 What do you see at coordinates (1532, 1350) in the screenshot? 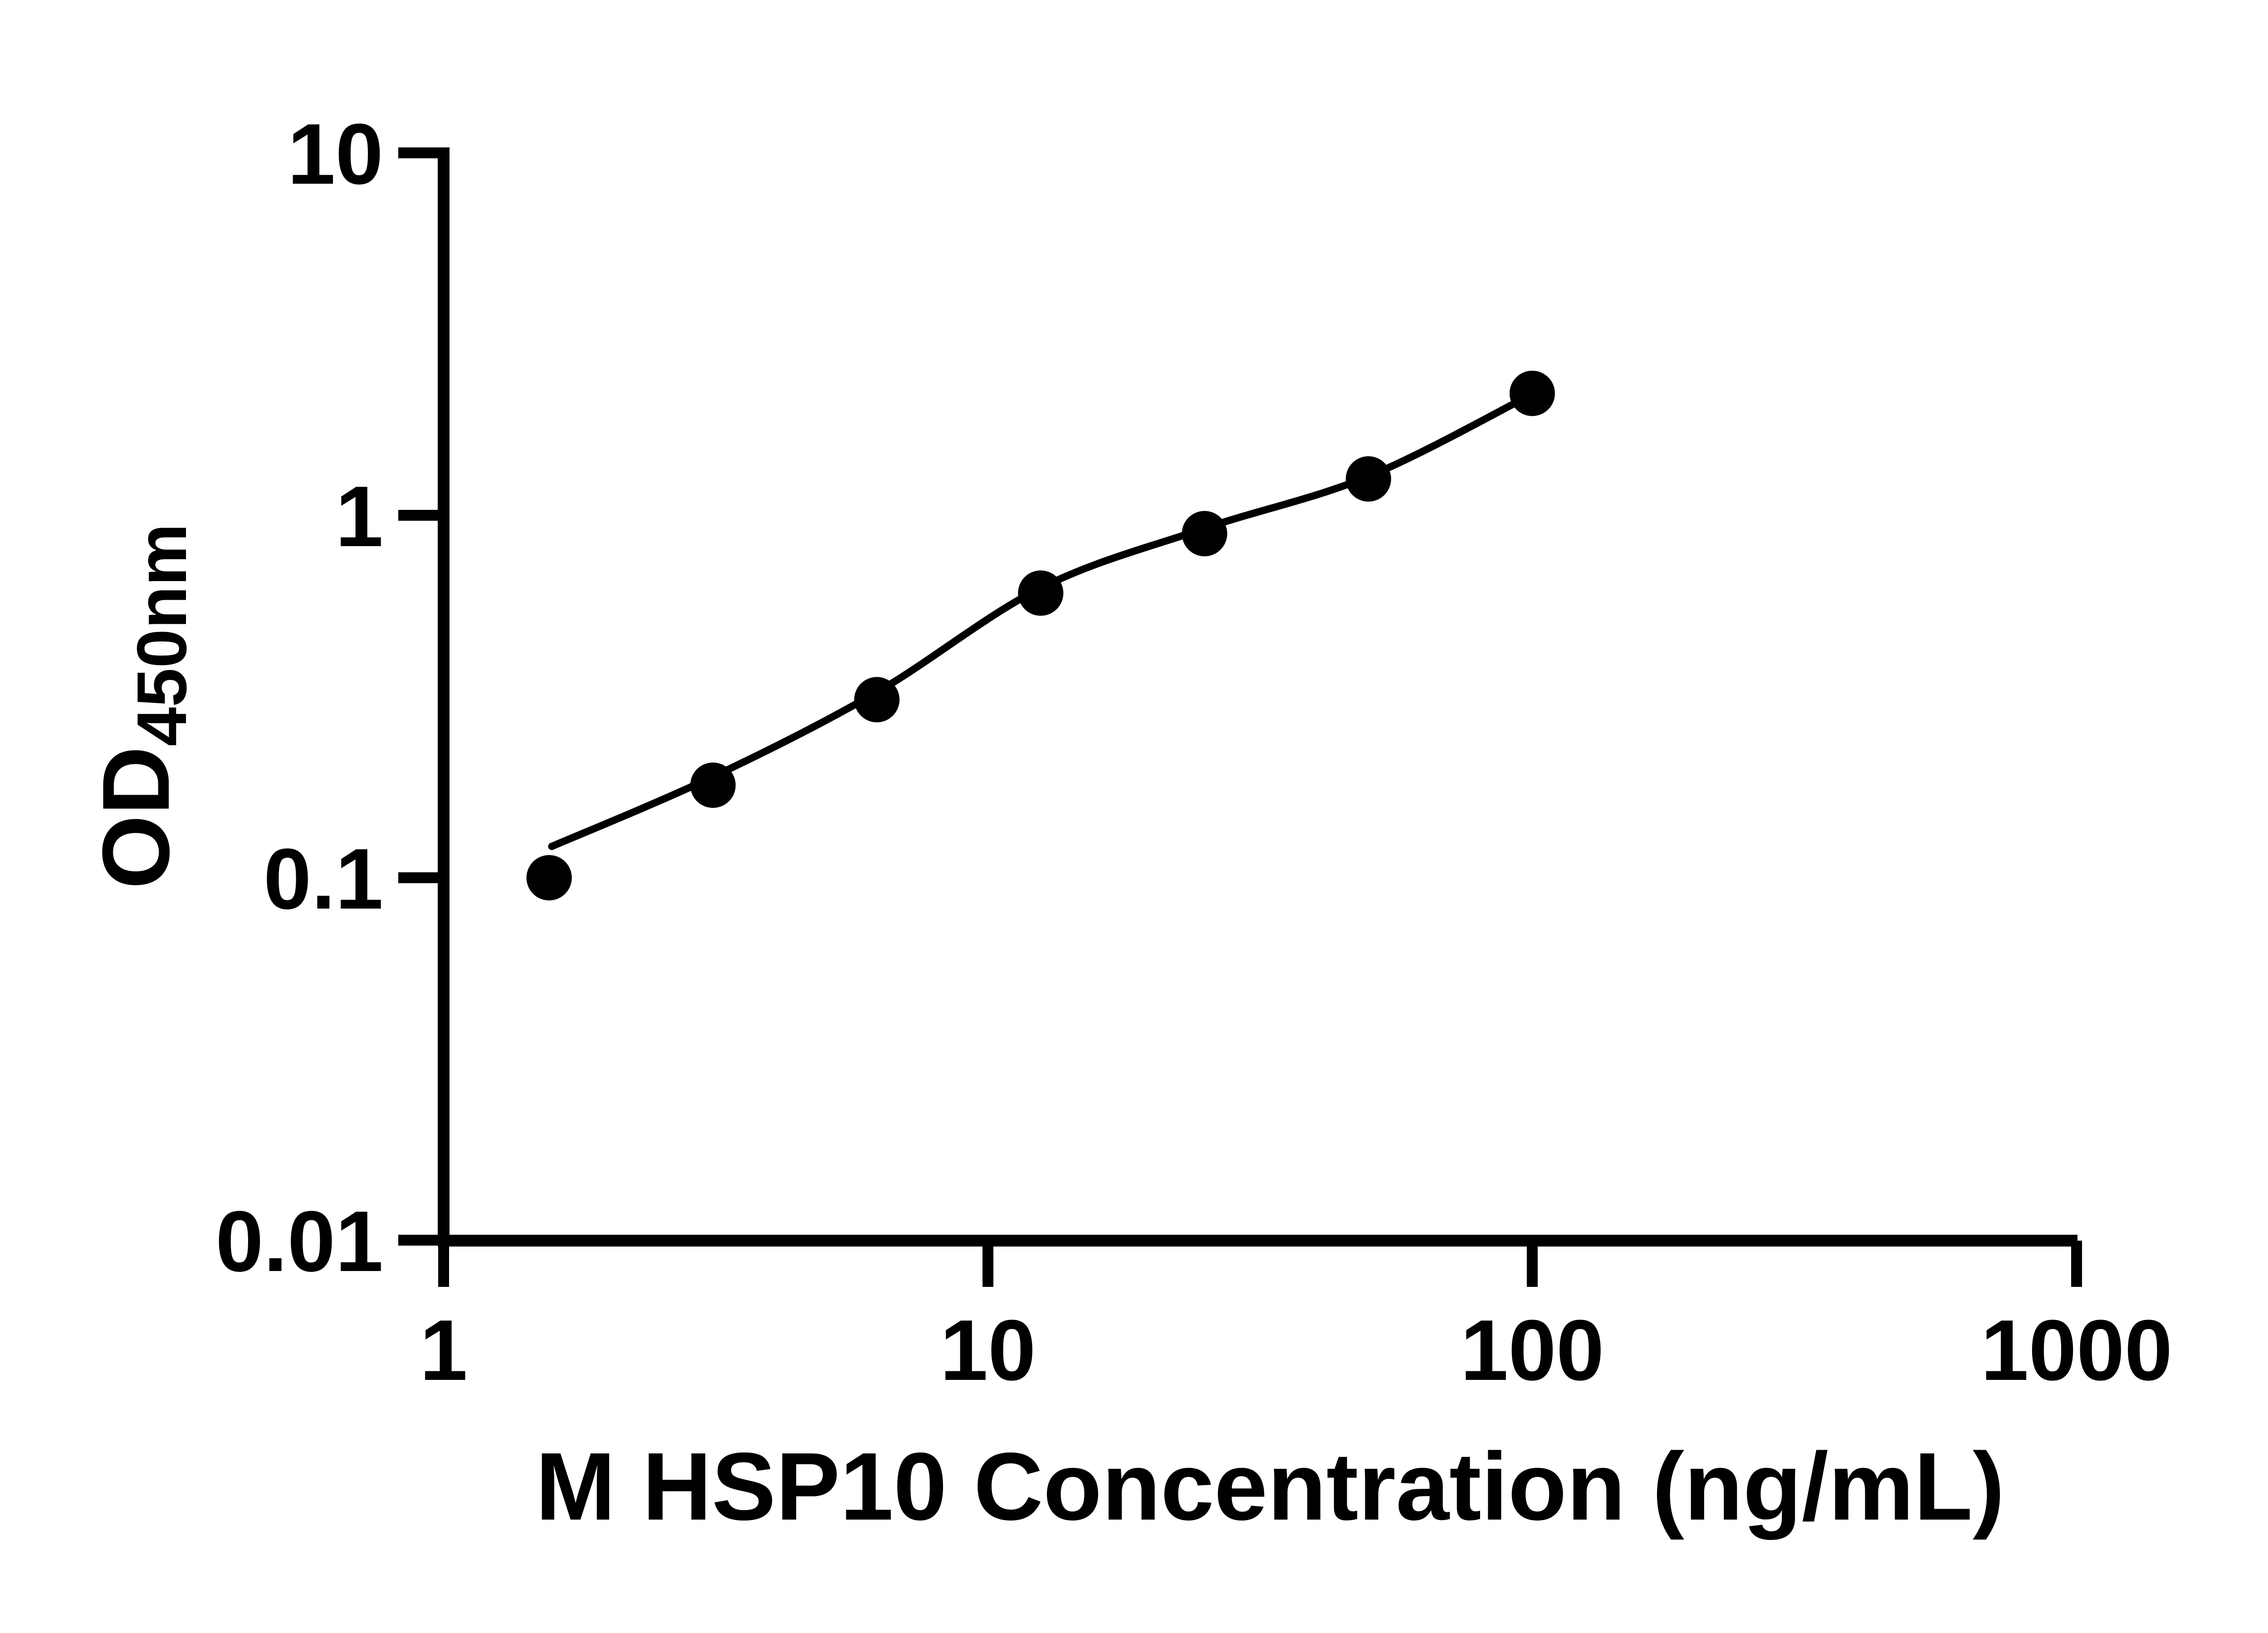
I see `x-tick-label-100: 100` at bounding box center [1532, 1350].